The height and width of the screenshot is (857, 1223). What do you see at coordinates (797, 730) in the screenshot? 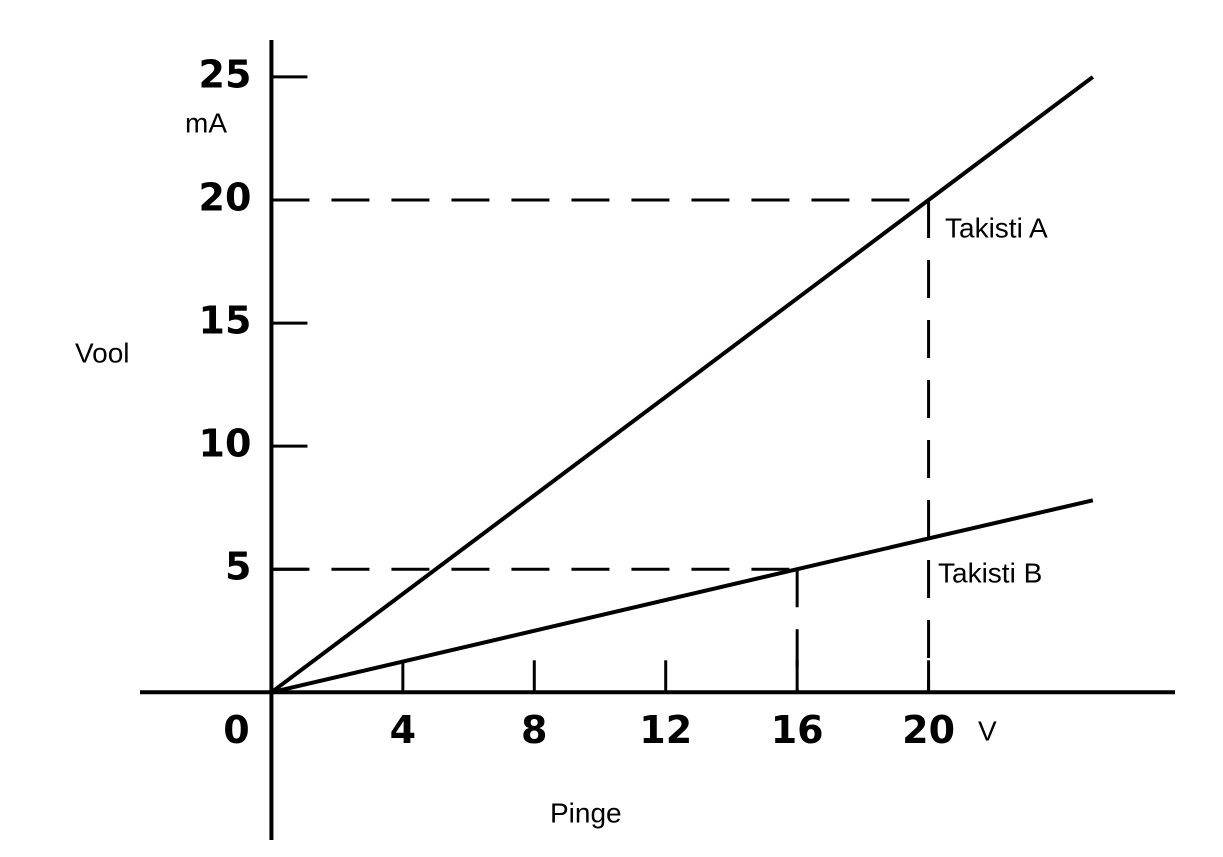
I see `x-tick-label: 16` at bounding box center [797, 730].